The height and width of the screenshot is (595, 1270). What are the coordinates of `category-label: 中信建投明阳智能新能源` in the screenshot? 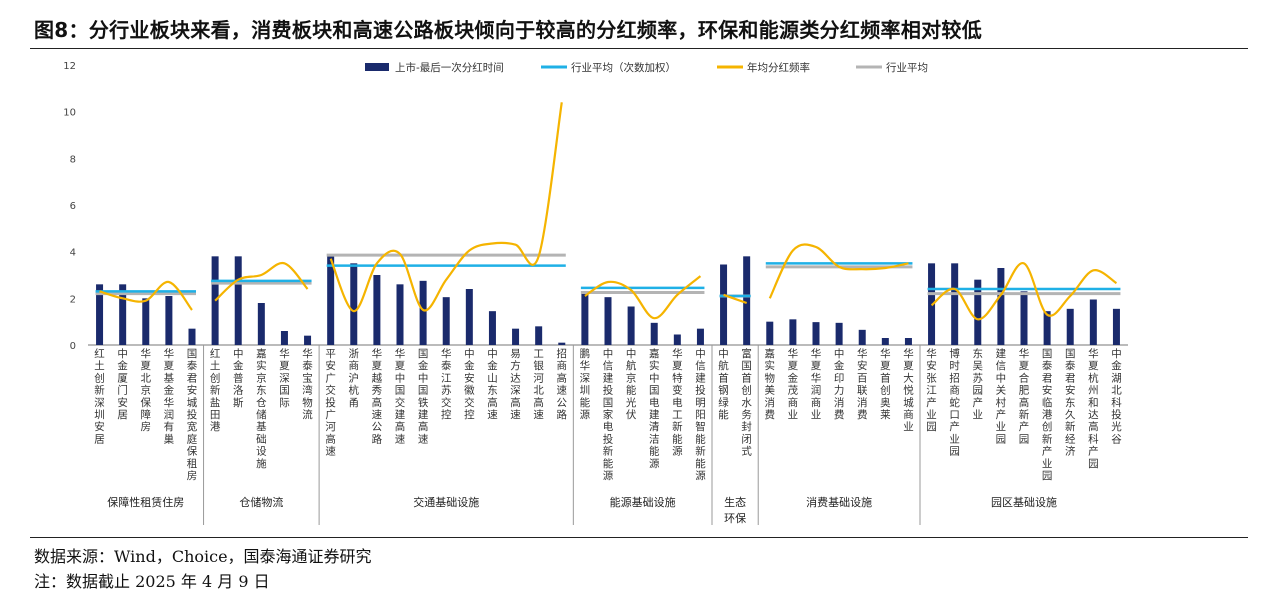 It's located at (700, 414).